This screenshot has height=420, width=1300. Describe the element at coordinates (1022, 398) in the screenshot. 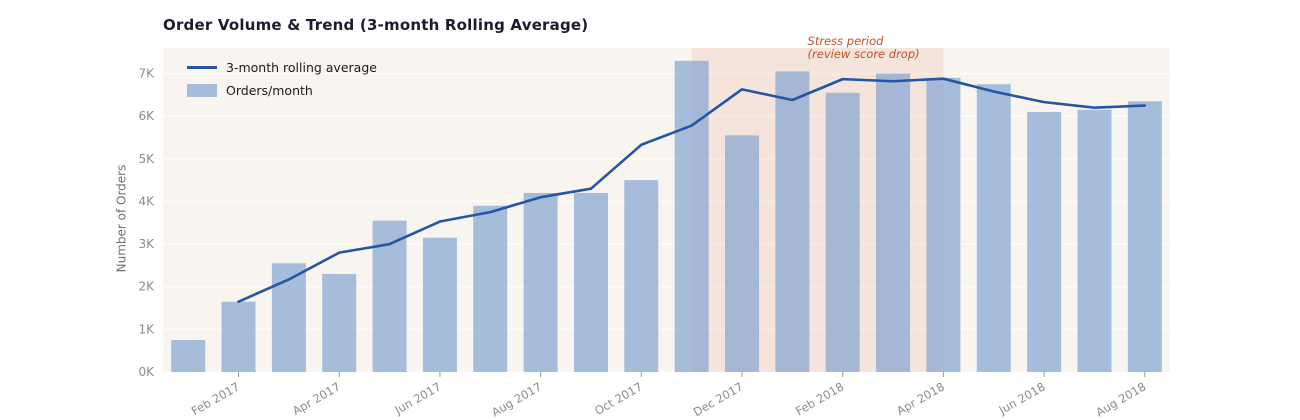

I see `x-tick-label: Jun 2018` at that location.